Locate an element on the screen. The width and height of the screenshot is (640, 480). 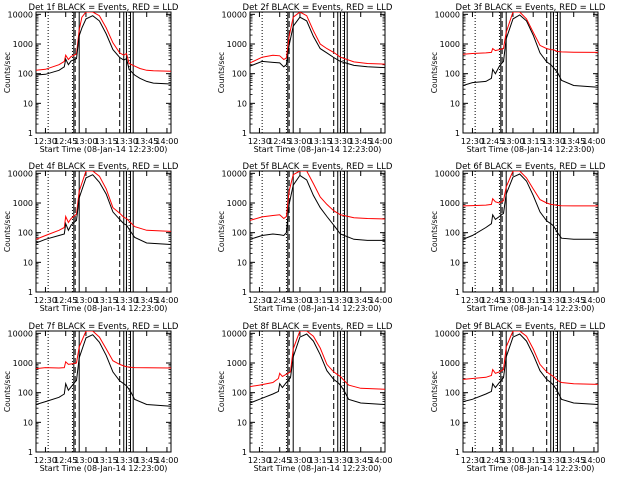
chart-title: Det 2f BLACK = Events, RED = LLD is located at coordinates (318, 8).